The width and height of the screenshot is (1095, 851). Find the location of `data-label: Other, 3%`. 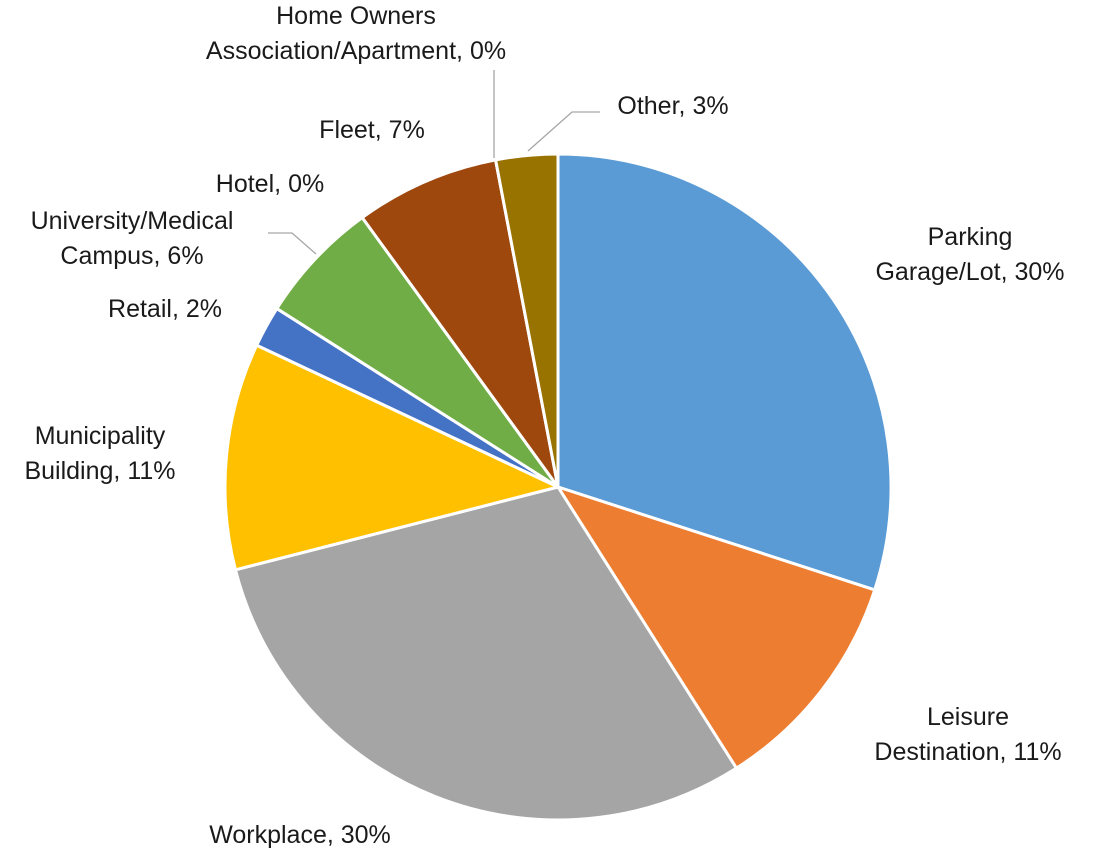

data-label: Other, 3% is located at coordinates (672, 106).